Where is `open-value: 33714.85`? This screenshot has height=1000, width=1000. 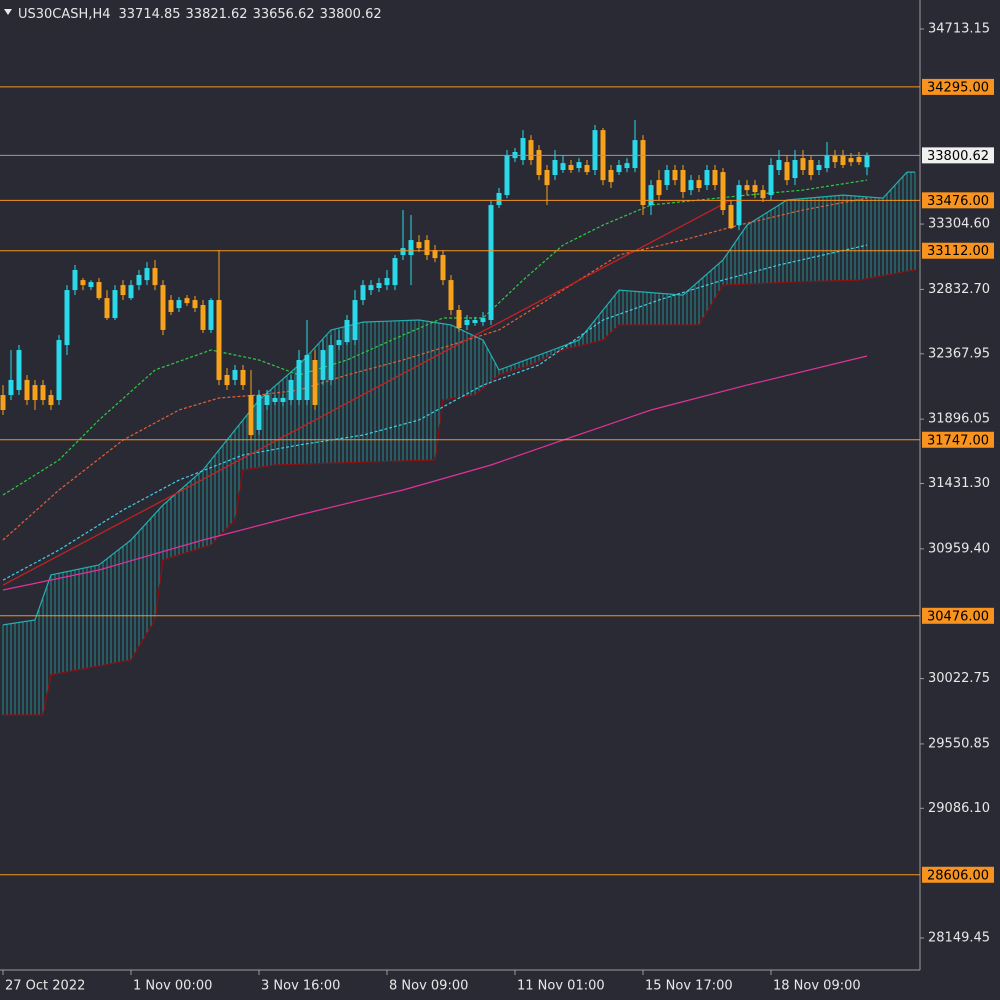
open-value: 33714.85 is located at coordinates (150, 14).